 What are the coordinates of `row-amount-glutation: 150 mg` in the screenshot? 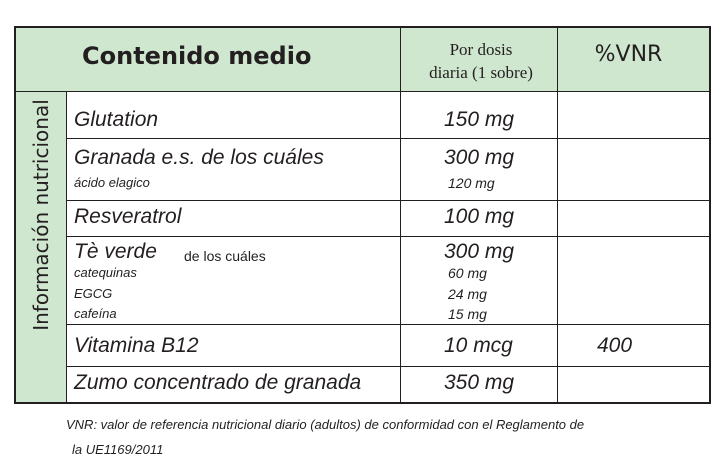 It's located at (479, 119).